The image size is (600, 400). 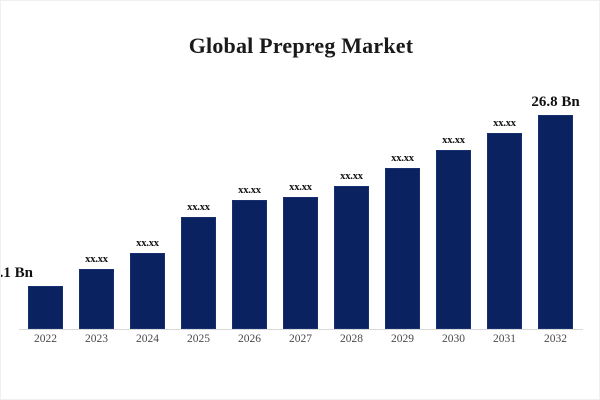 What do you see at coordinates (453, 239) in the screenshot?
I see `bar-rect-2030` at bounding box center [453, 239].